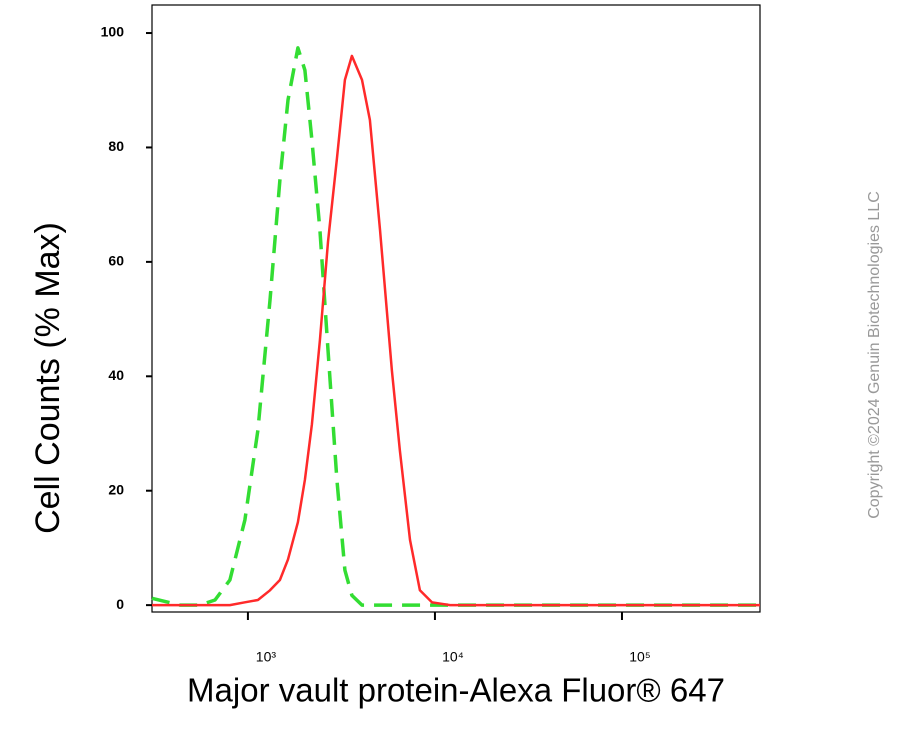 This screenshot has width=902, height=735. I want to click on y-tick-label: 60, so click(116, 261).